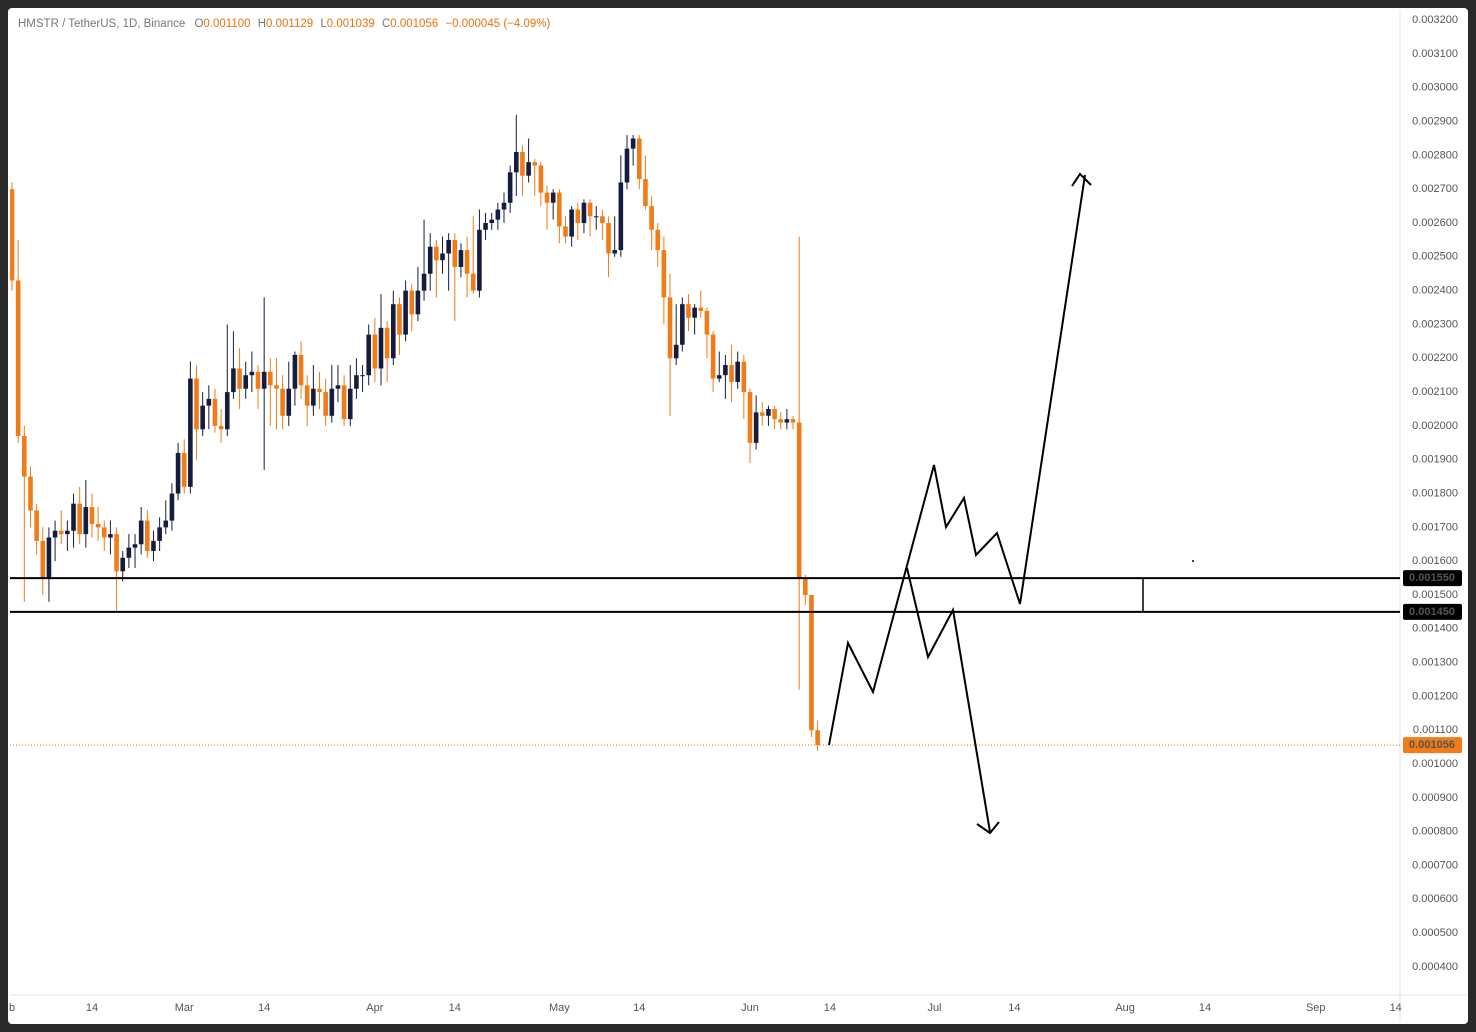 The width and height of the screenshot is (1476, 1032). What do you see at coordinates (1435, 696) in the screenshot?
I see `y-tick-label: 0.001200` at bounding box center [1435, 696].